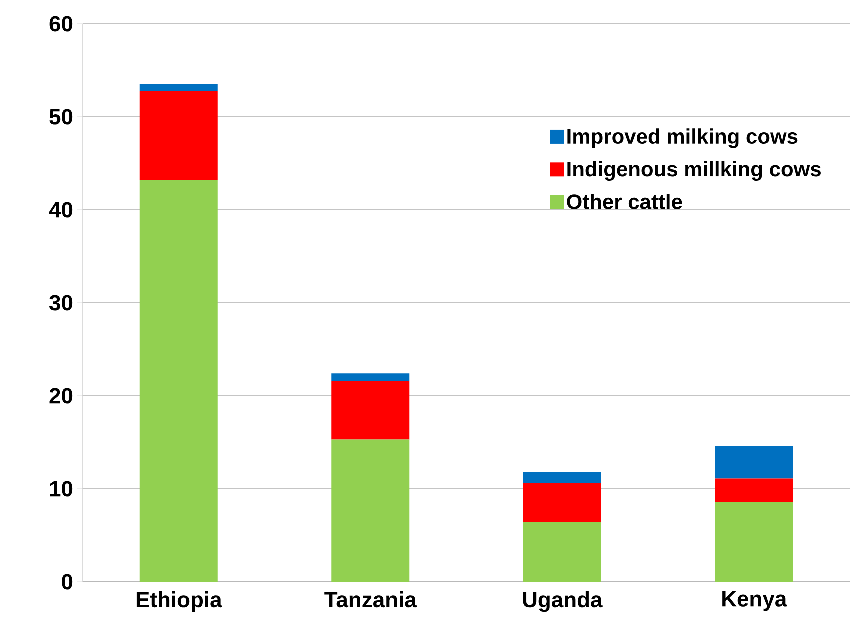  What do you see at coordinates (61, 117) in the screenshot?
I see `y-tick-label: 50` at bounding box center [61, 117].